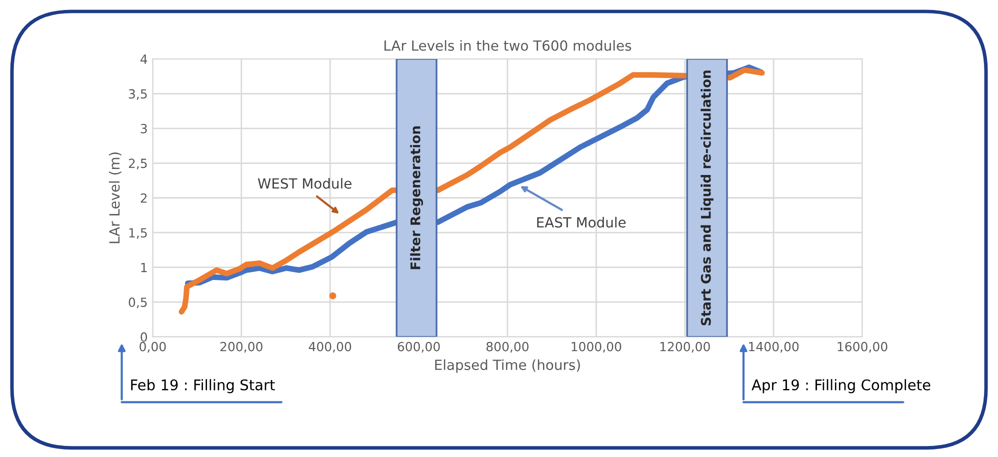 This screenshot has width=998, height=457. I want to click on text: Apr 19 : Filling Complete, so click(841, 386).